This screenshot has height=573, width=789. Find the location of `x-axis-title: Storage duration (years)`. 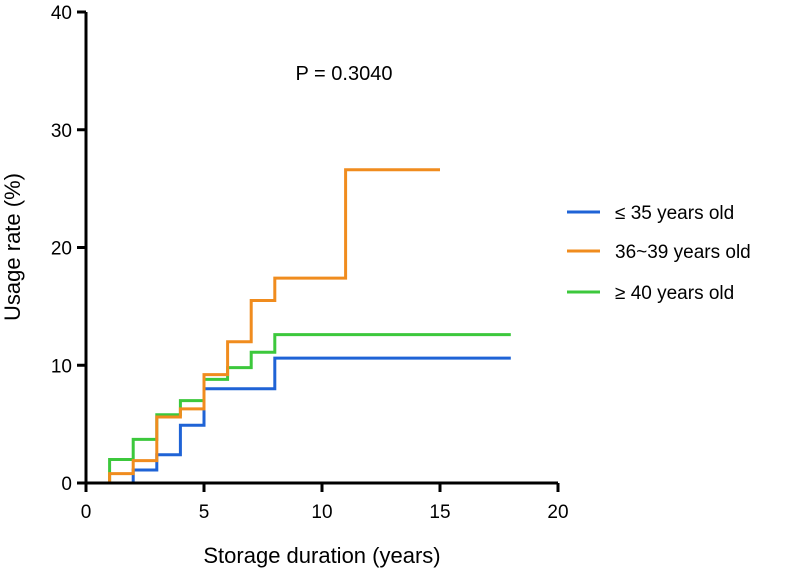

x-axis-title: Storage duration (years) is located at coordinates (321, 555).